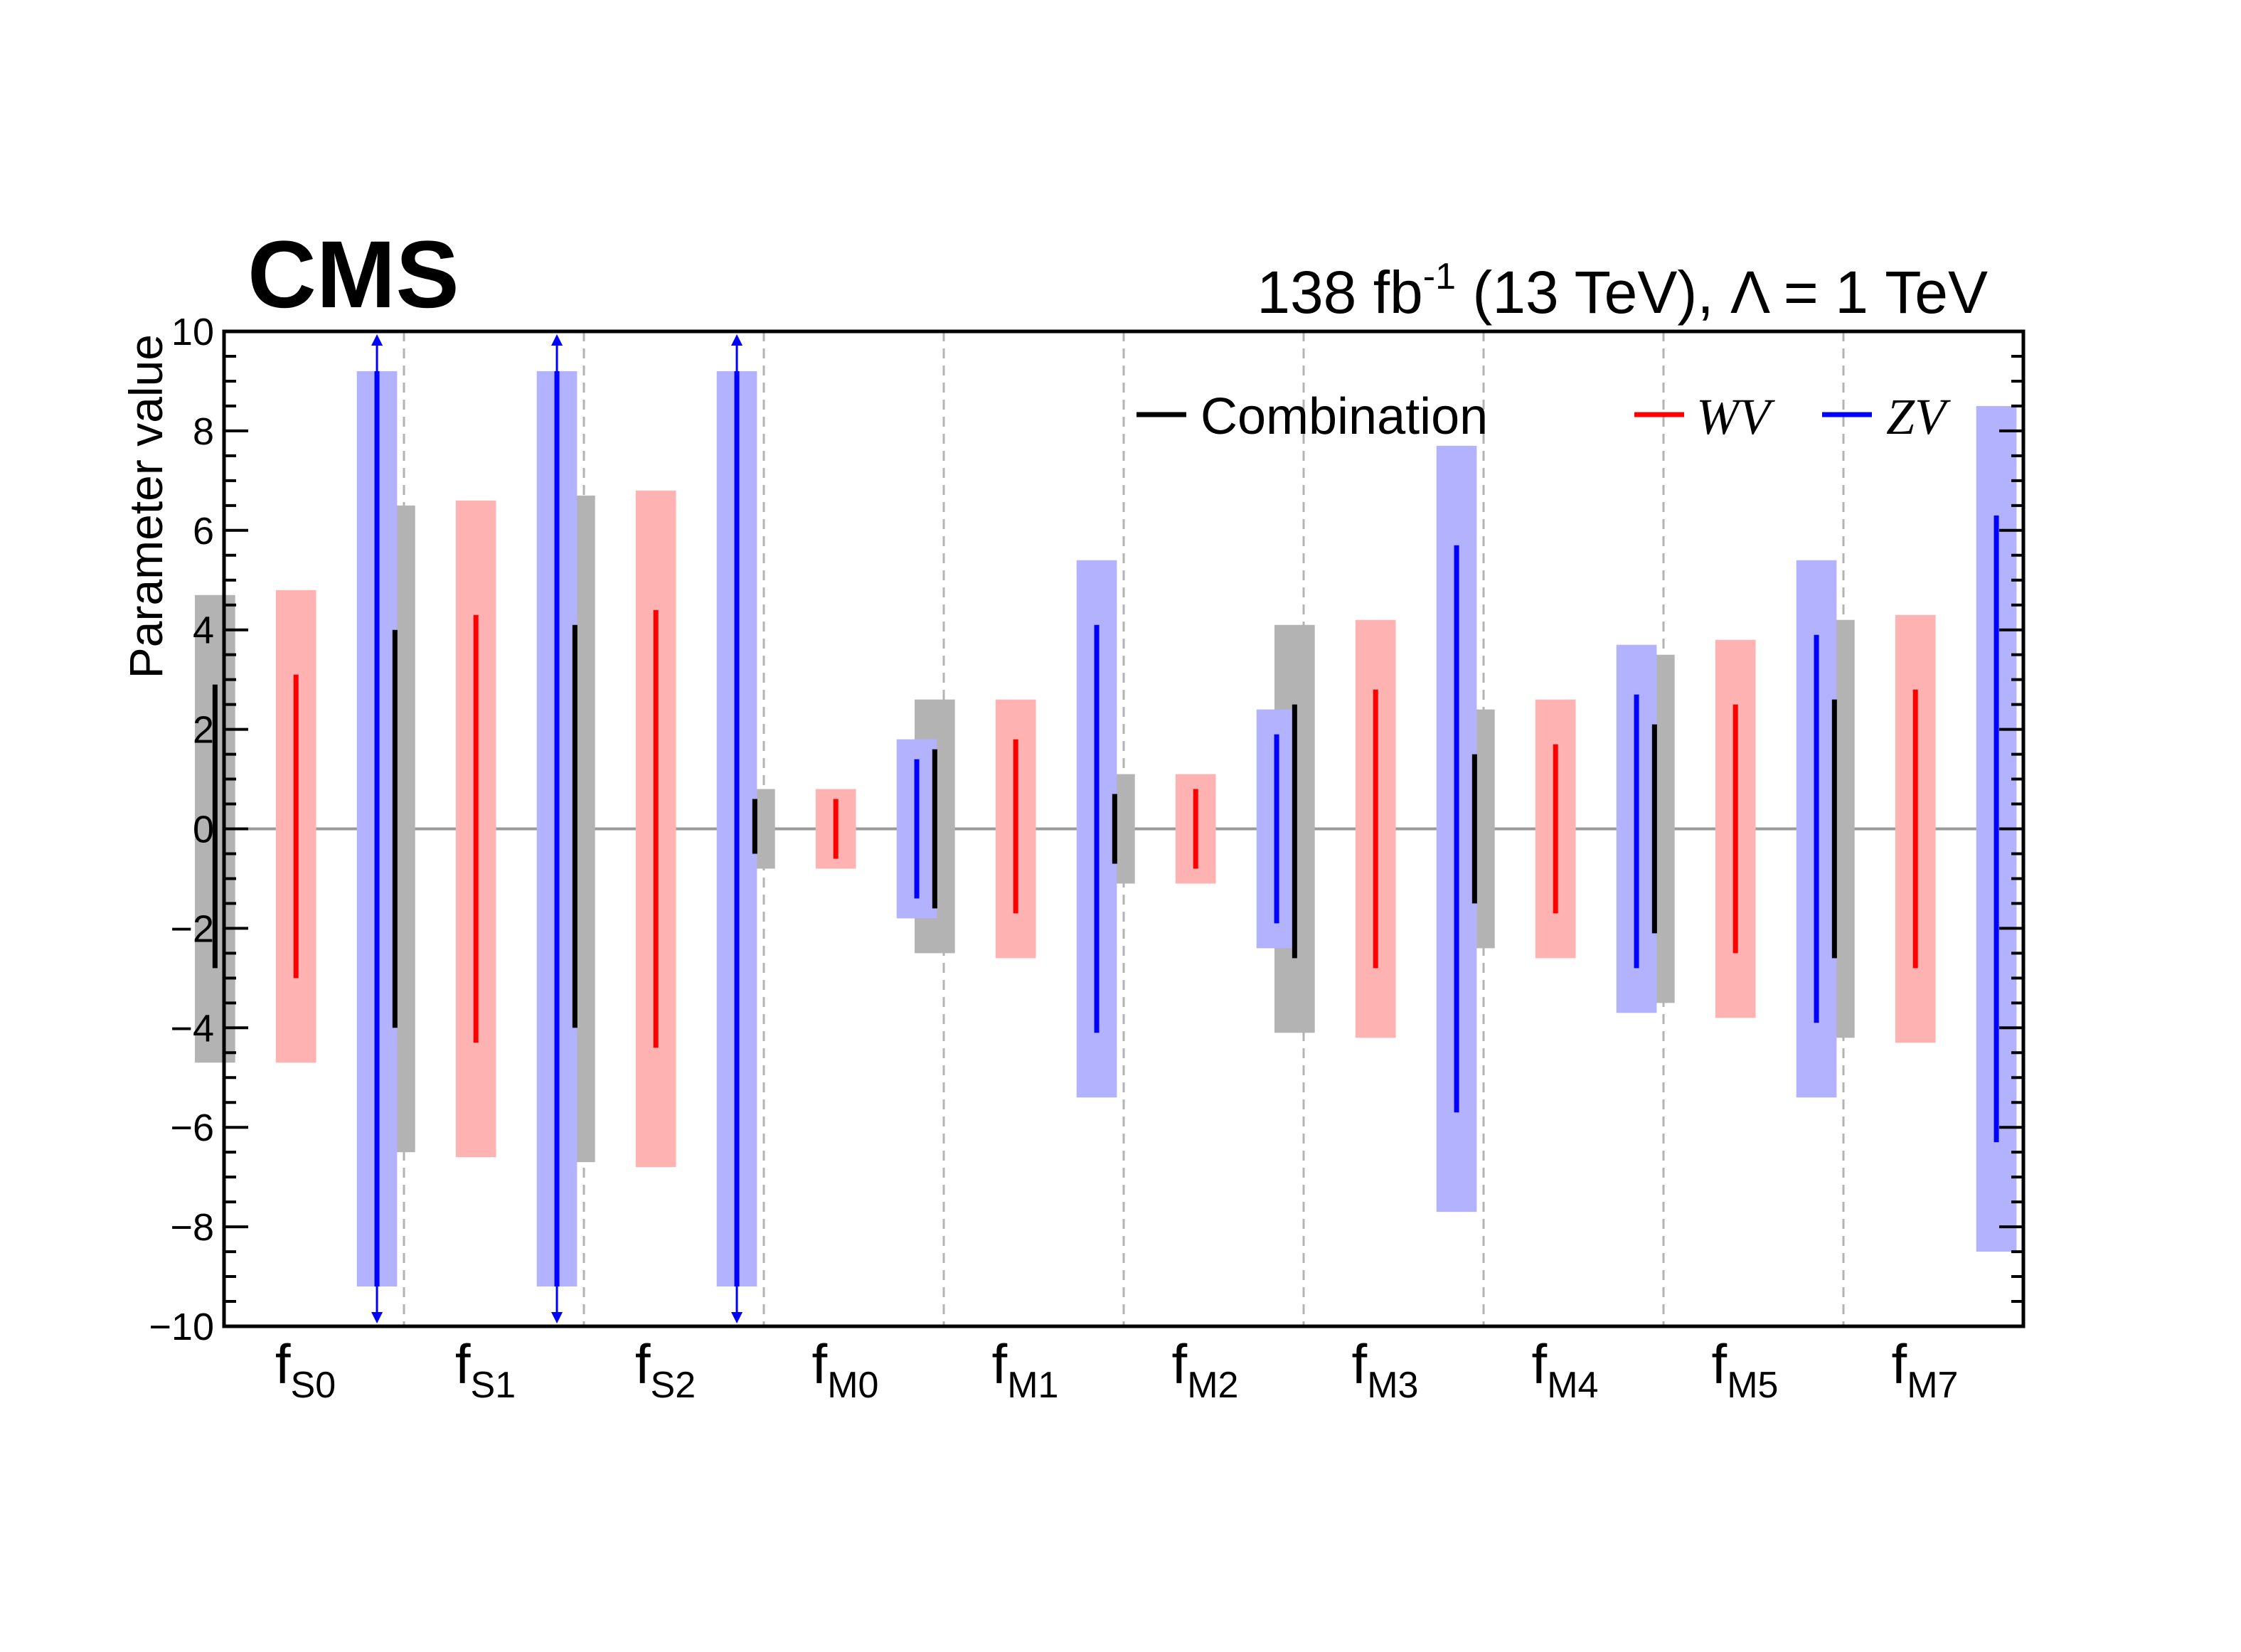  What do you see at coordinates (1544, 416) in the screenshot?
I see `legend: Combination WV ZV` at bounding box center [1544, 416].